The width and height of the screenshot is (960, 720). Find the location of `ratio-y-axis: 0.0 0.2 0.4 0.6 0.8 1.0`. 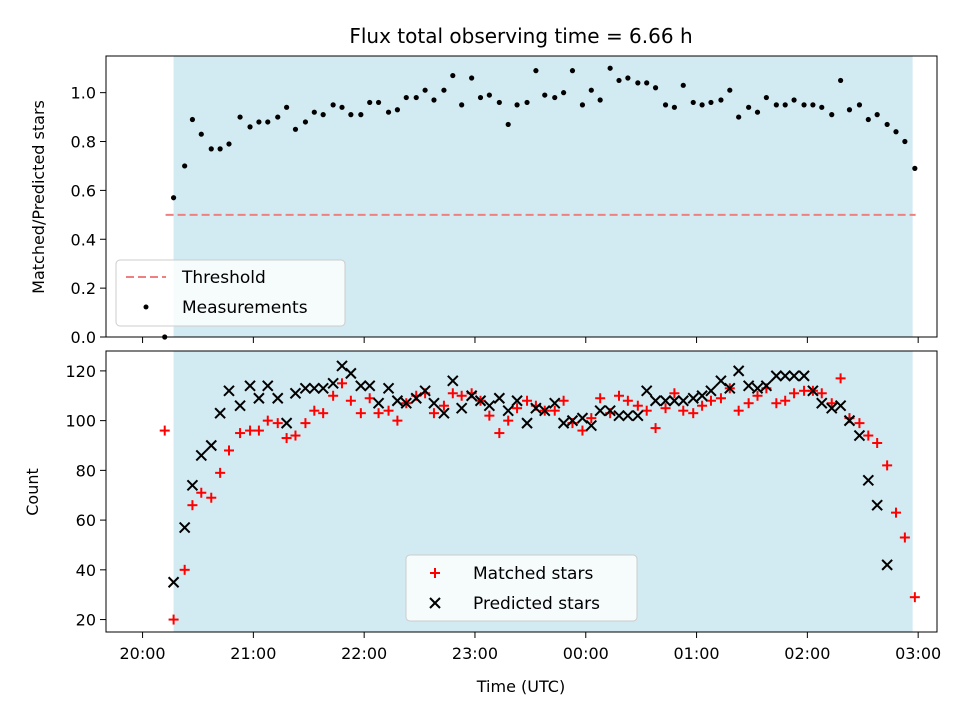

ratio-y-axis: 0.0 0.2 0.4 0.6 0.8 1.0 is located at coordinates (88, 215).